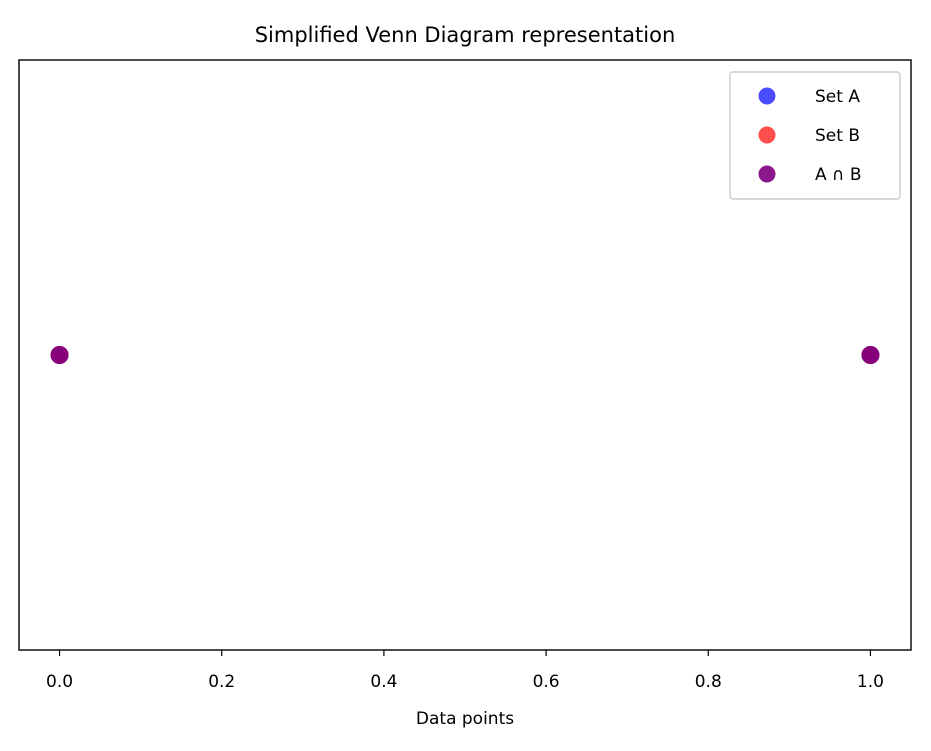 The image size is (931, 751). I want to click on x-tick-label: 0.2, so click(221, 682).